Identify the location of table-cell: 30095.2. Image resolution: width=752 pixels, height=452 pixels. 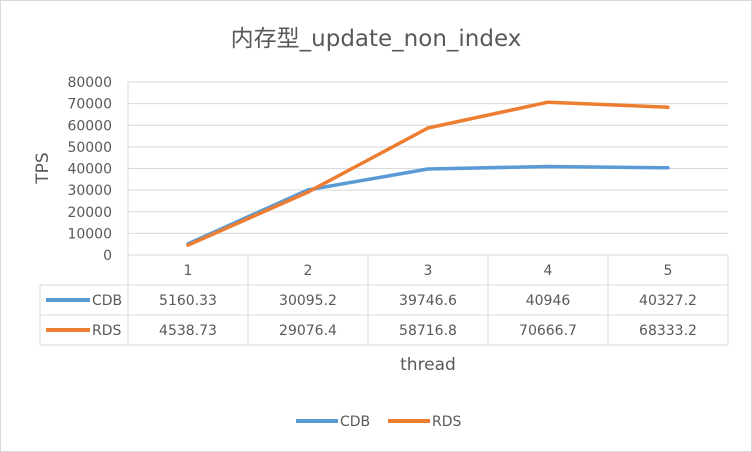
(308, 301).